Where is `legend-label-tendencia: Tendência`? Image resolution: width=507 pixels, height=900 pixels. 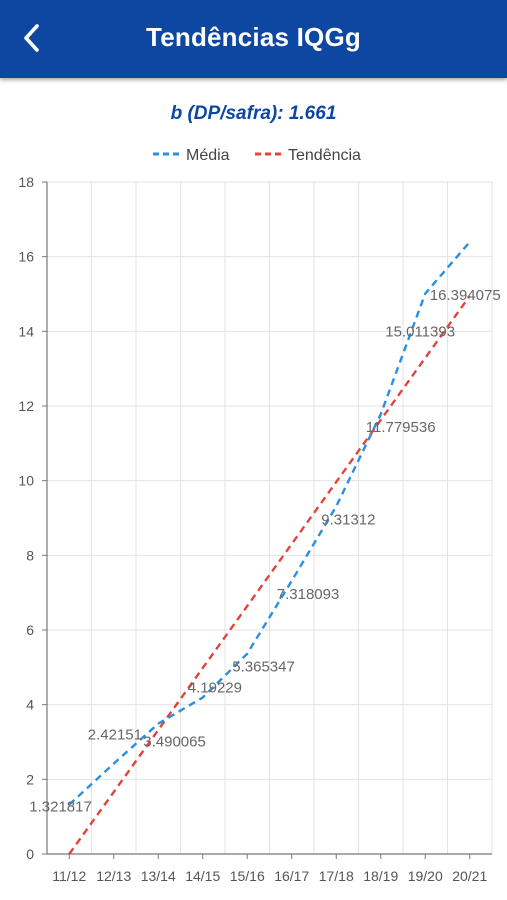
legend-label-tendencia: Tendência is located at coordinates (324, 155).